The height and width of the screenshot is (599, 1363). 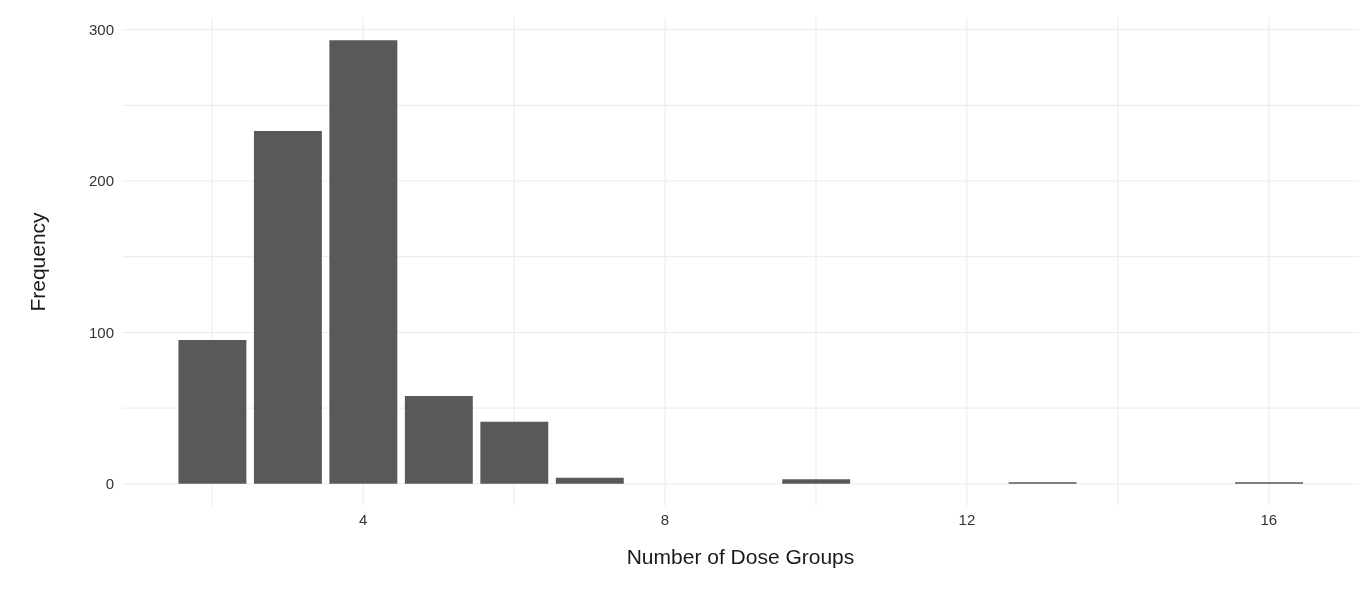 What do you see at coordinates (101, 29) in the screenshot?
I see `y-tick-label: 300` at bounding box center [101, 29].